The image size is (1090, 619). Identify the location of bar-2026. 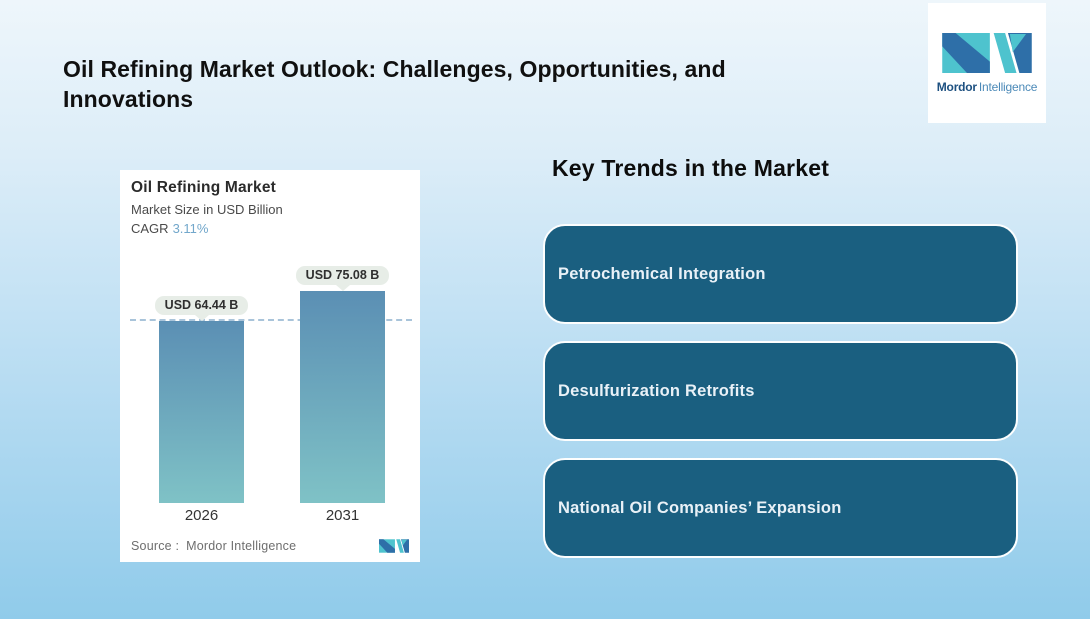
(201, 412).